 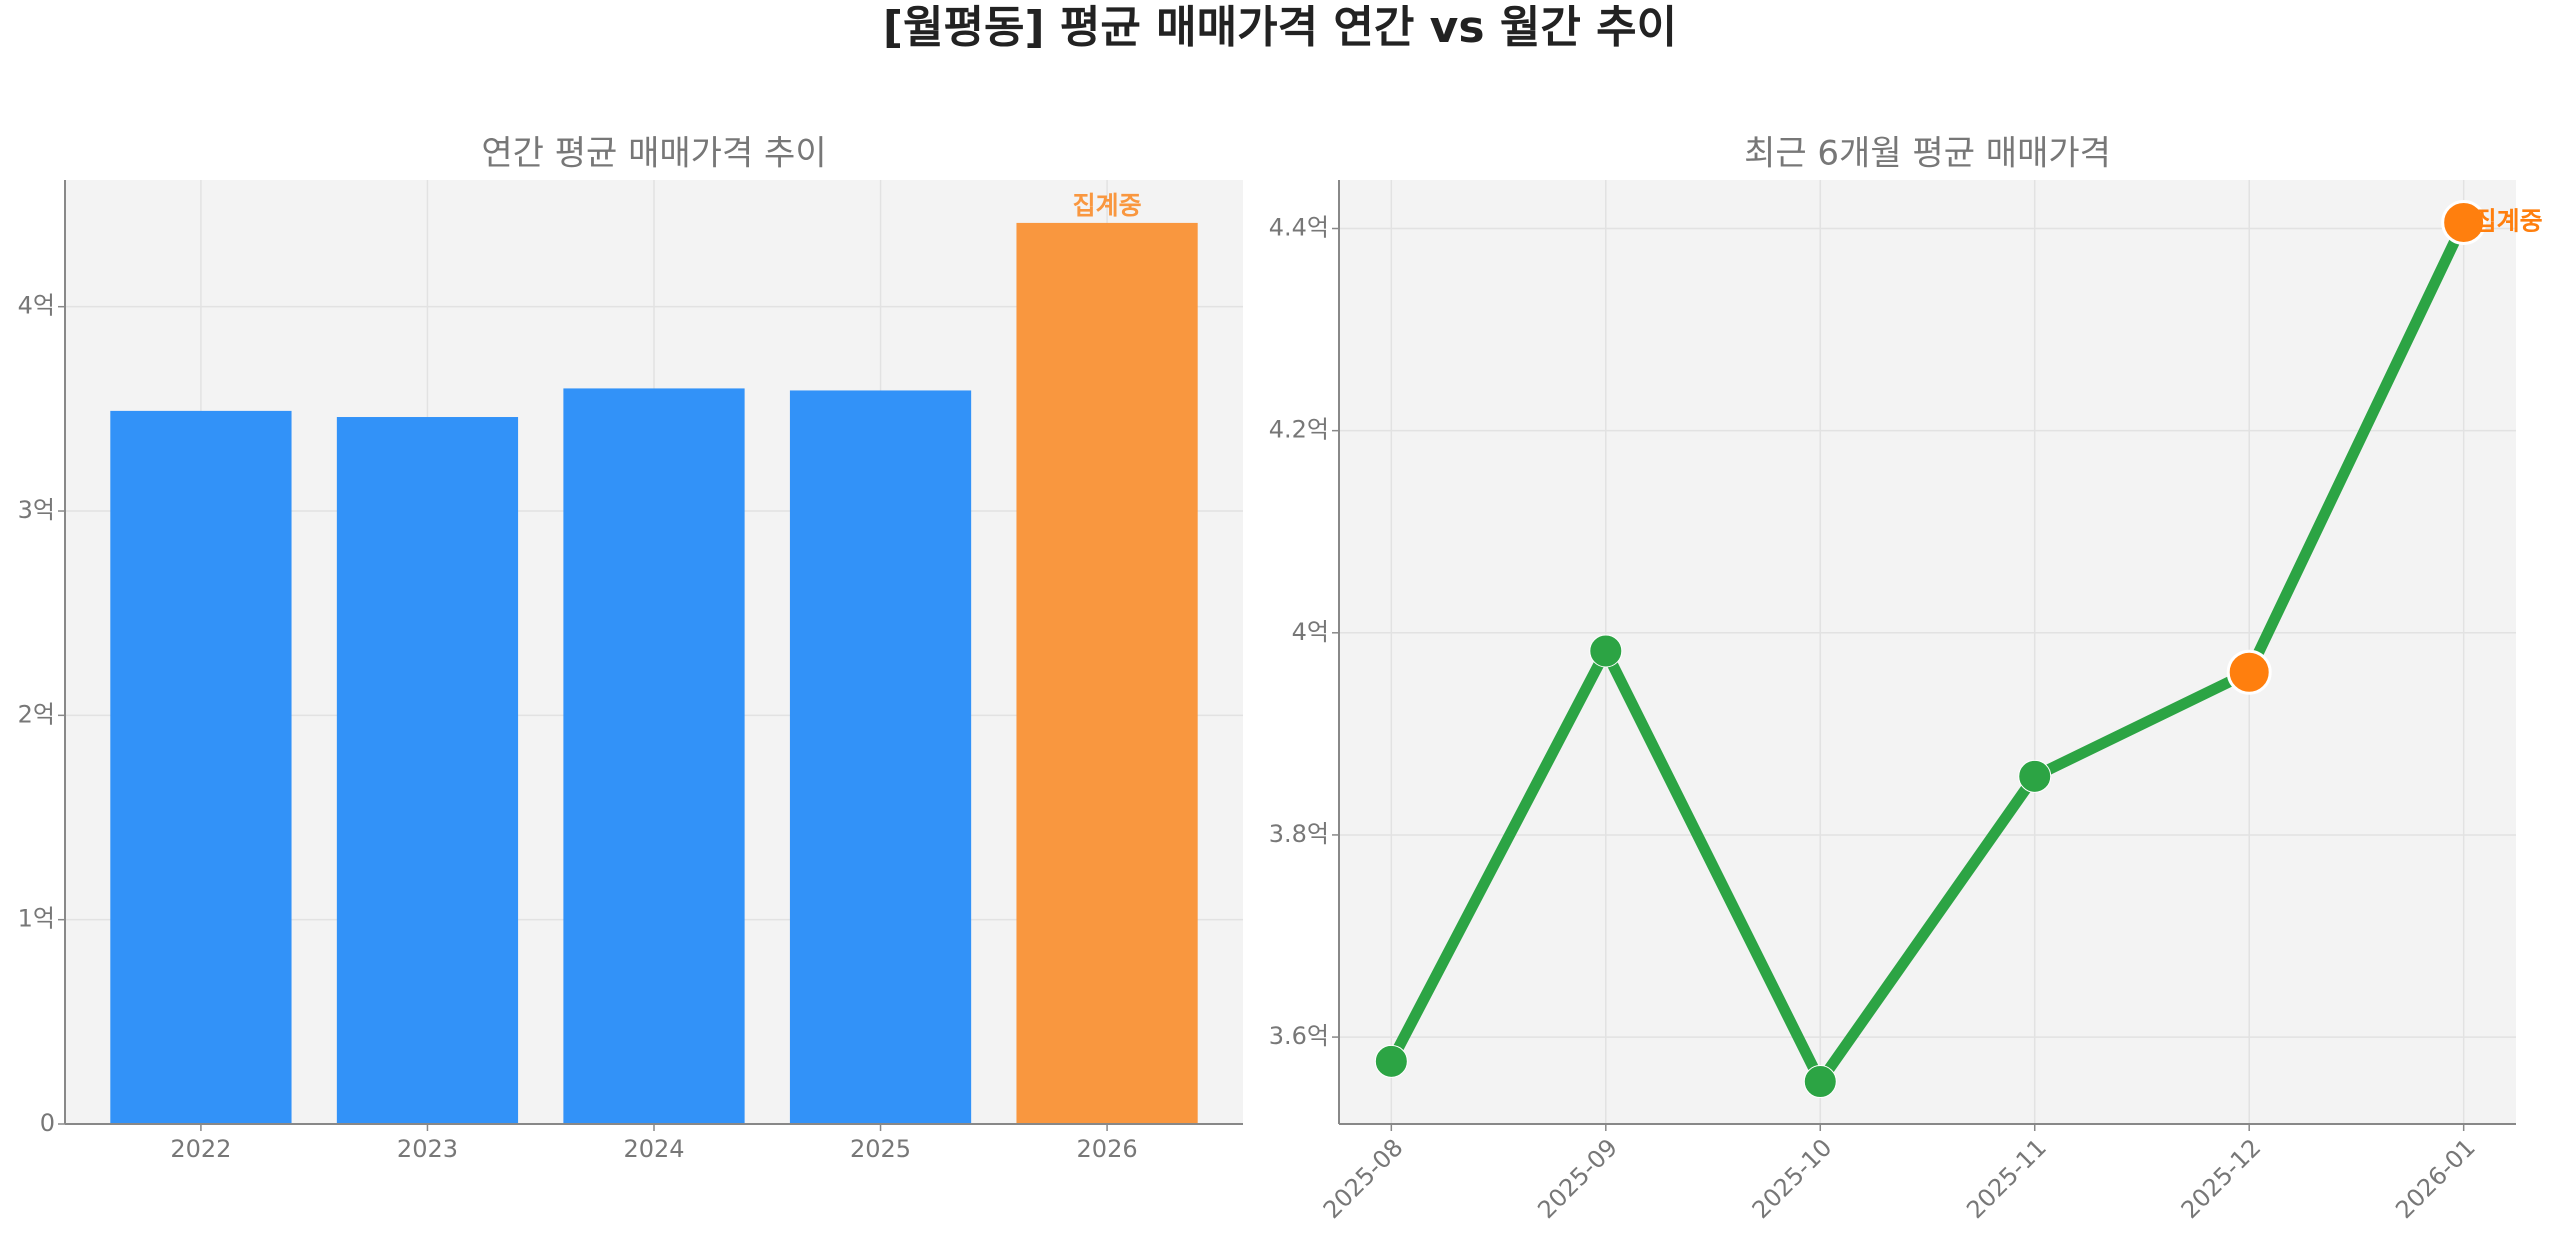 I want to click on y-tick-label: 1억, so click(x=36, y=919).